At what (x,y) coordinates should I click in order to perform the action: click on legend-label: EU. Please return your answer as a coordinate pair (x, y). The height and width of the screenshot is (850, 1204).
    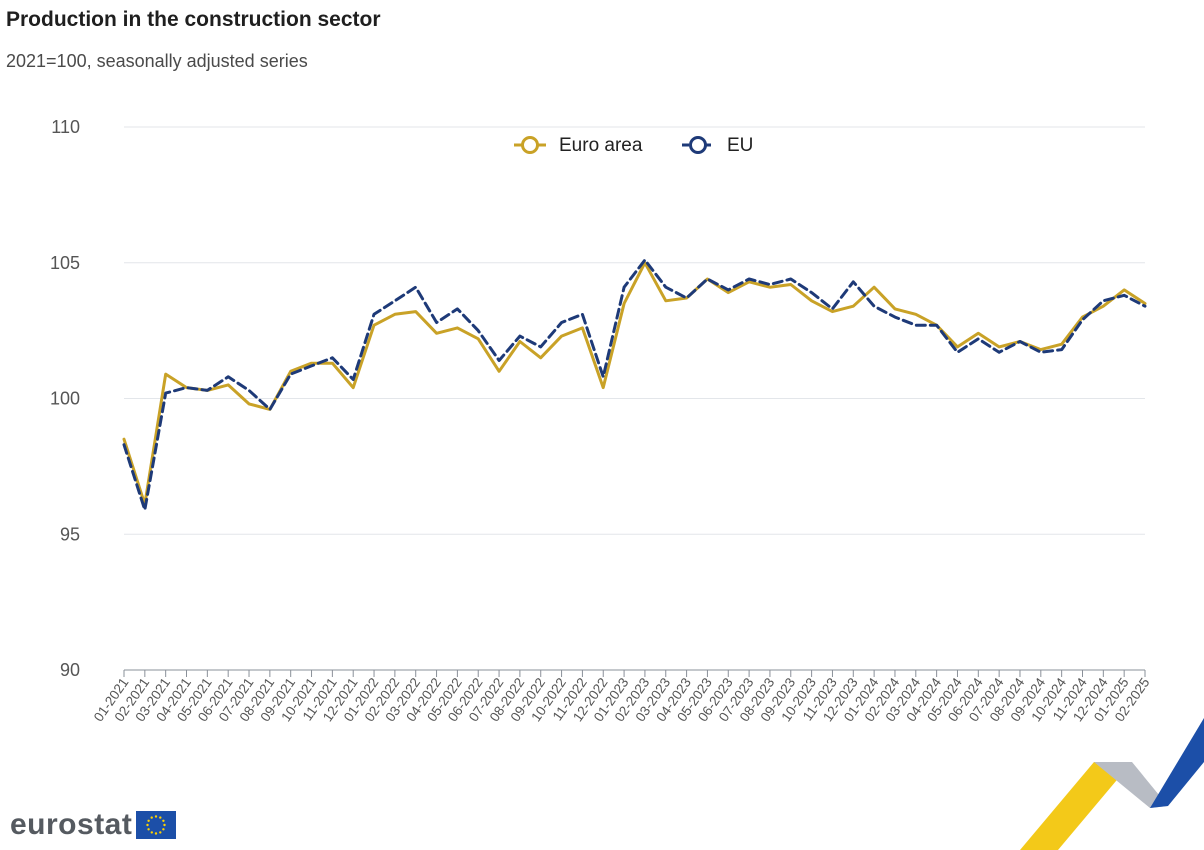
    Looking at the image, I should click on (740, 145).